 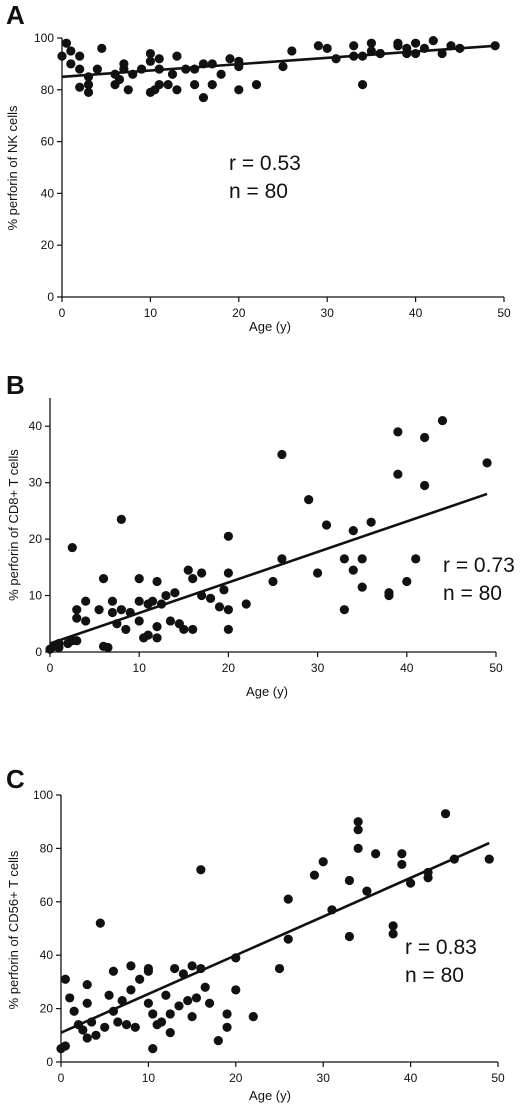 What do you see at coordinates (15, 385) in the screenshot?
I see `panel-letter-b: B` at bounding box center [15, 385].